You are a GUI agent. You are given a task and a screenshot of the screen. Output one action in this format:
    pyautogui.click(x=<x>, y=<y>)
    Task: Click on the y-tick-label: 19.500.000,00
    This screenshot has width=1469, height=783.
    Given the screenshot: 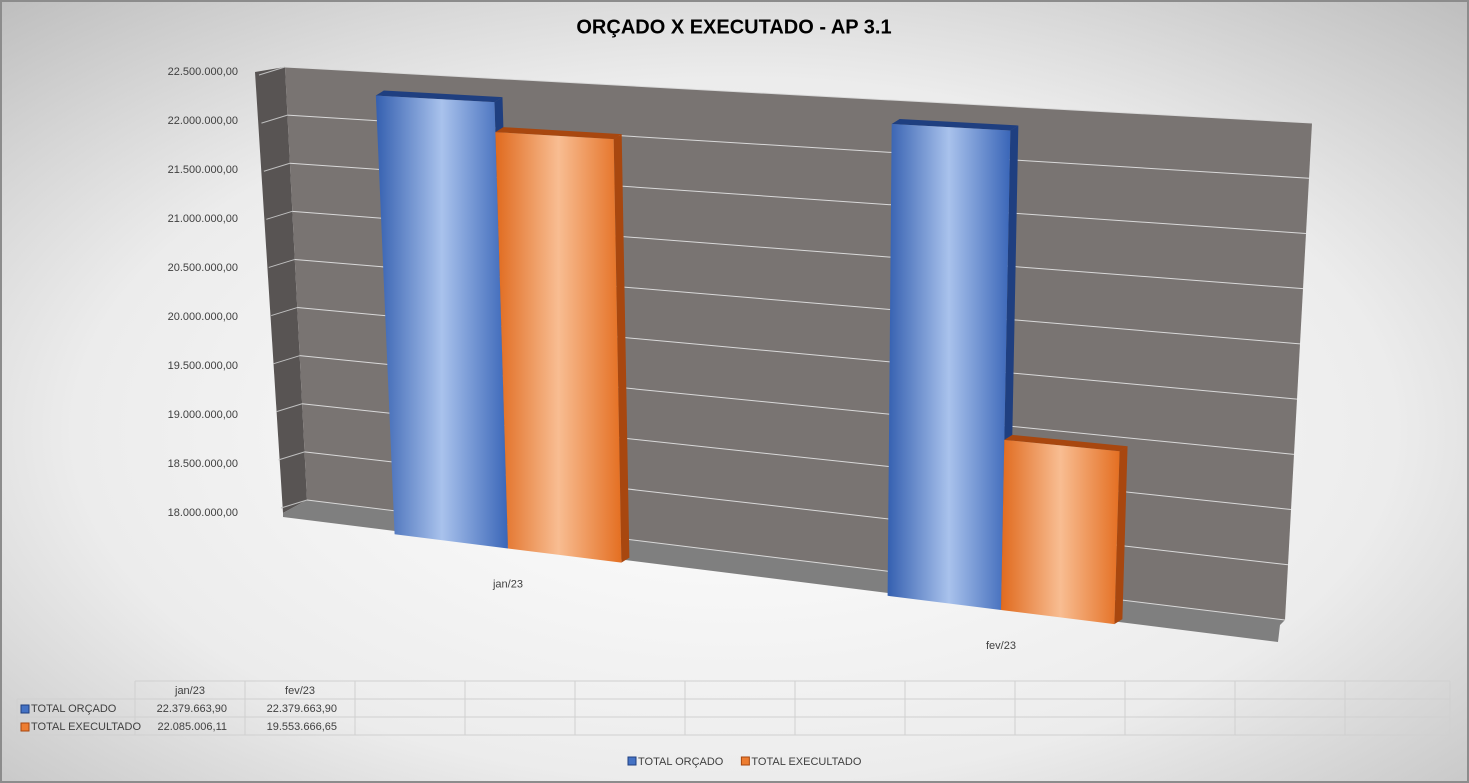 What is the action you would take?
    pyautogui.click(x=203, y=366)
    